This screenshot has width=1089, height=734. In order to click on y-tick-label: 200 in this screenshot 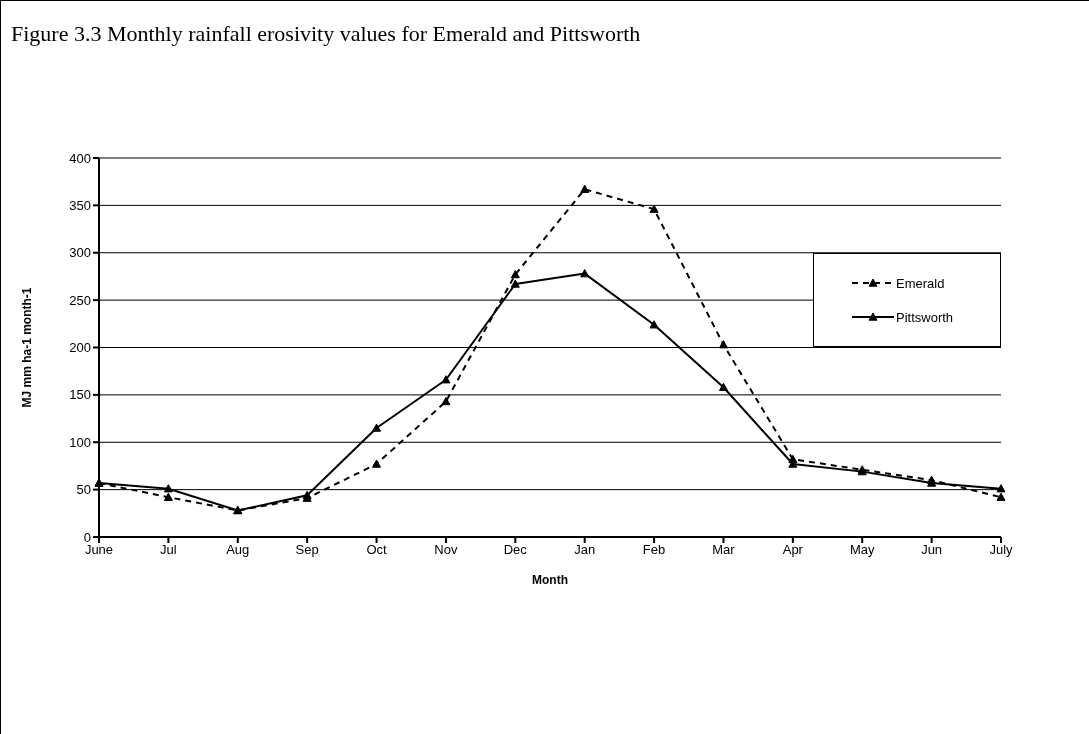, I will do `click(80, 348)`.